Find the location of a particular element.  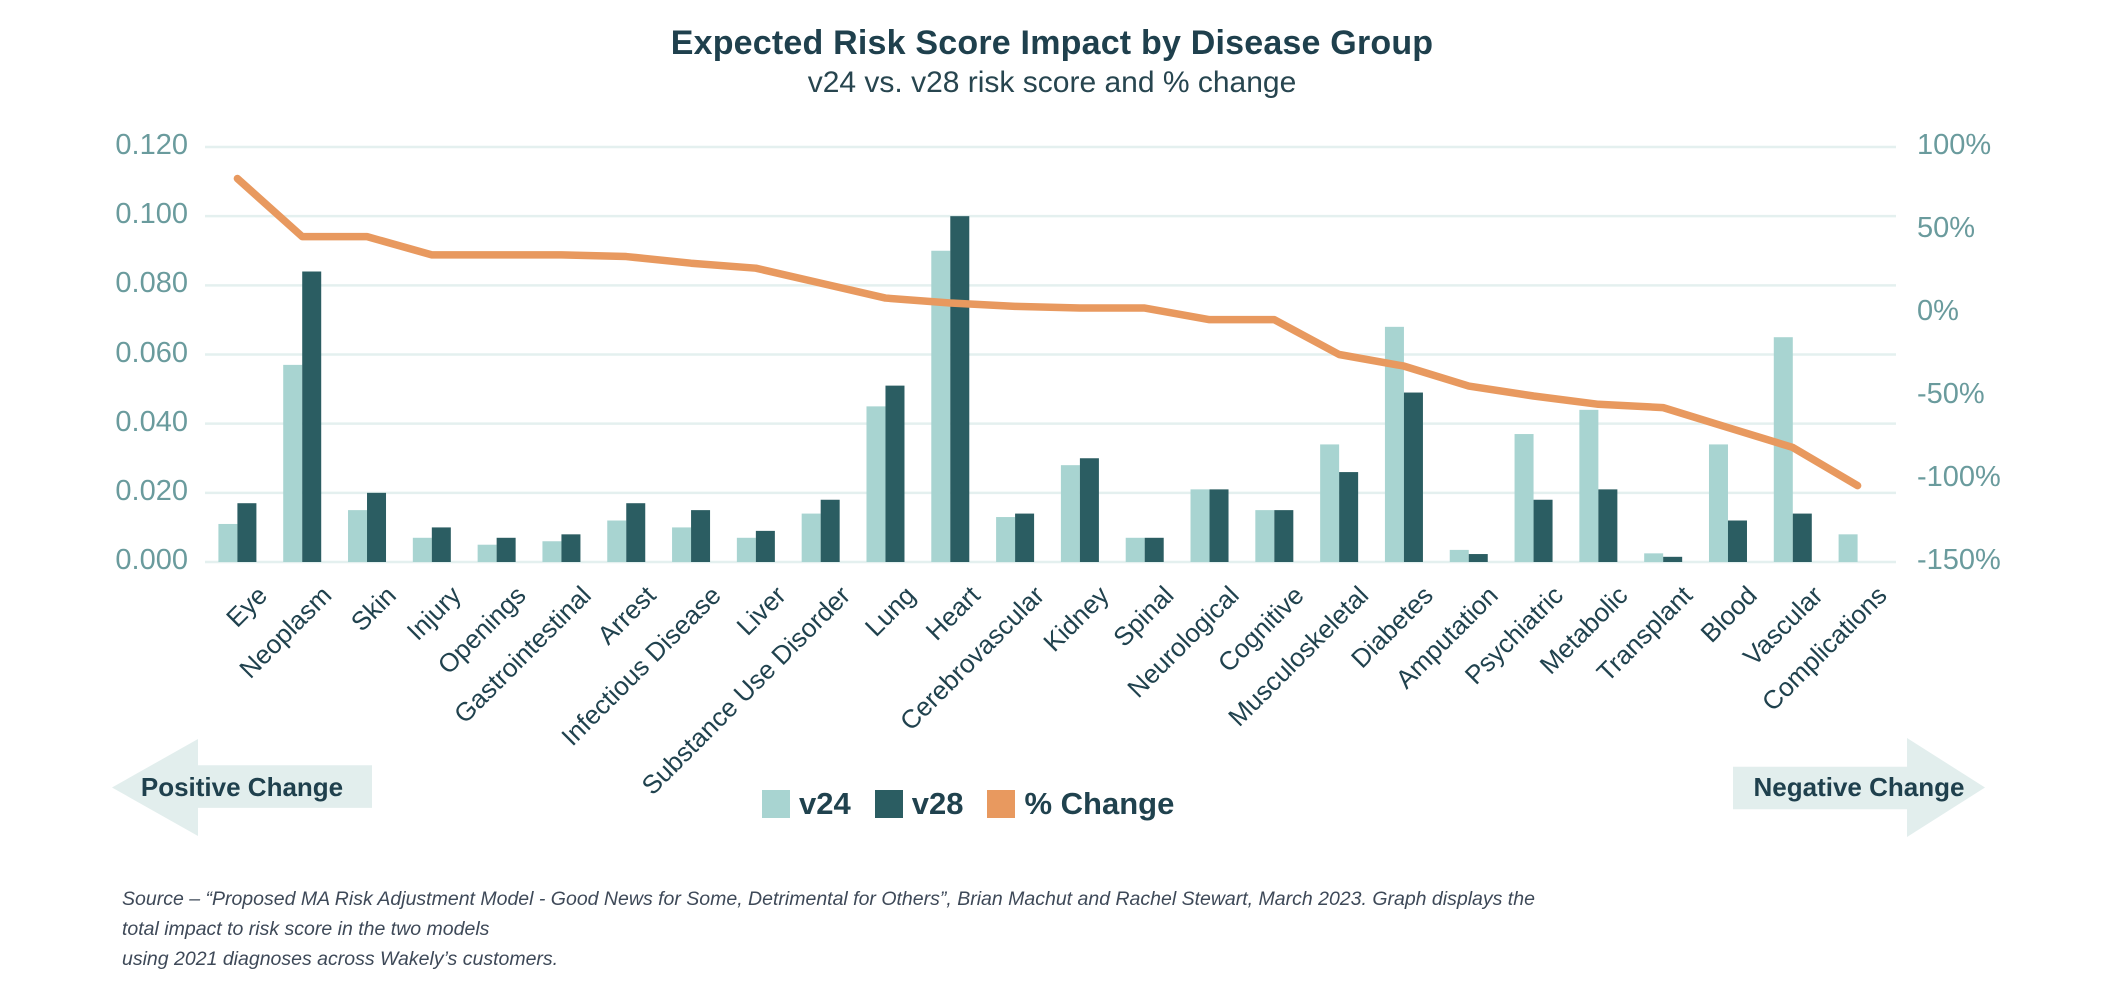

bar-v28-eye is located at coordinates (247, 532).